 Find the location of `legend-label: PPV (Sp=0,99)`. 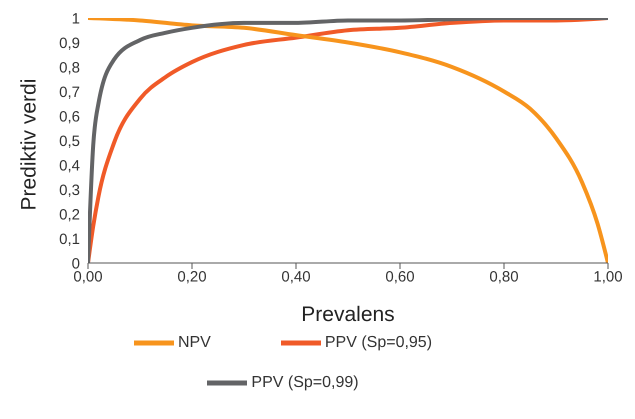

legend-label: PPV (Sp=0,99) is located at coordinates (305, 383).